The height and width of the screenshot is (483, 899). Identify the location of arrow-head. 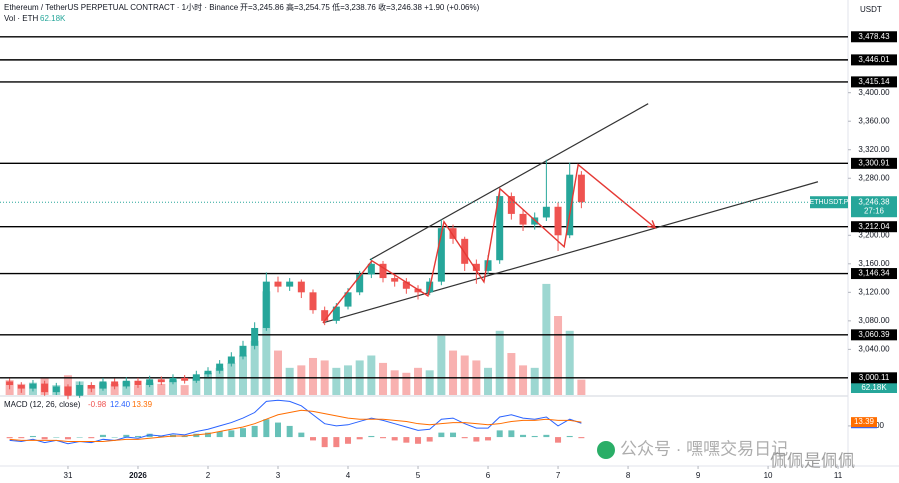
(652, 224).